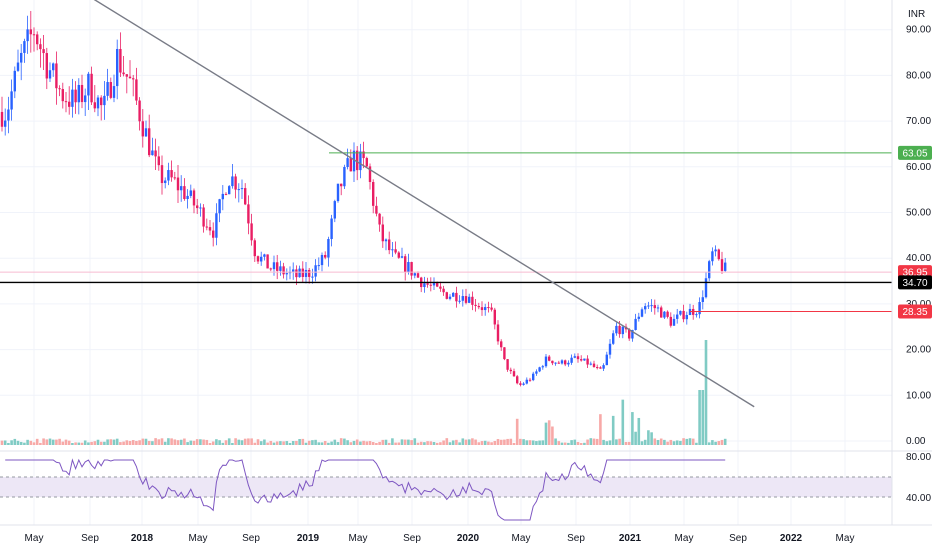  I want to click on time-tick-label: 2022, so click(791, 538).